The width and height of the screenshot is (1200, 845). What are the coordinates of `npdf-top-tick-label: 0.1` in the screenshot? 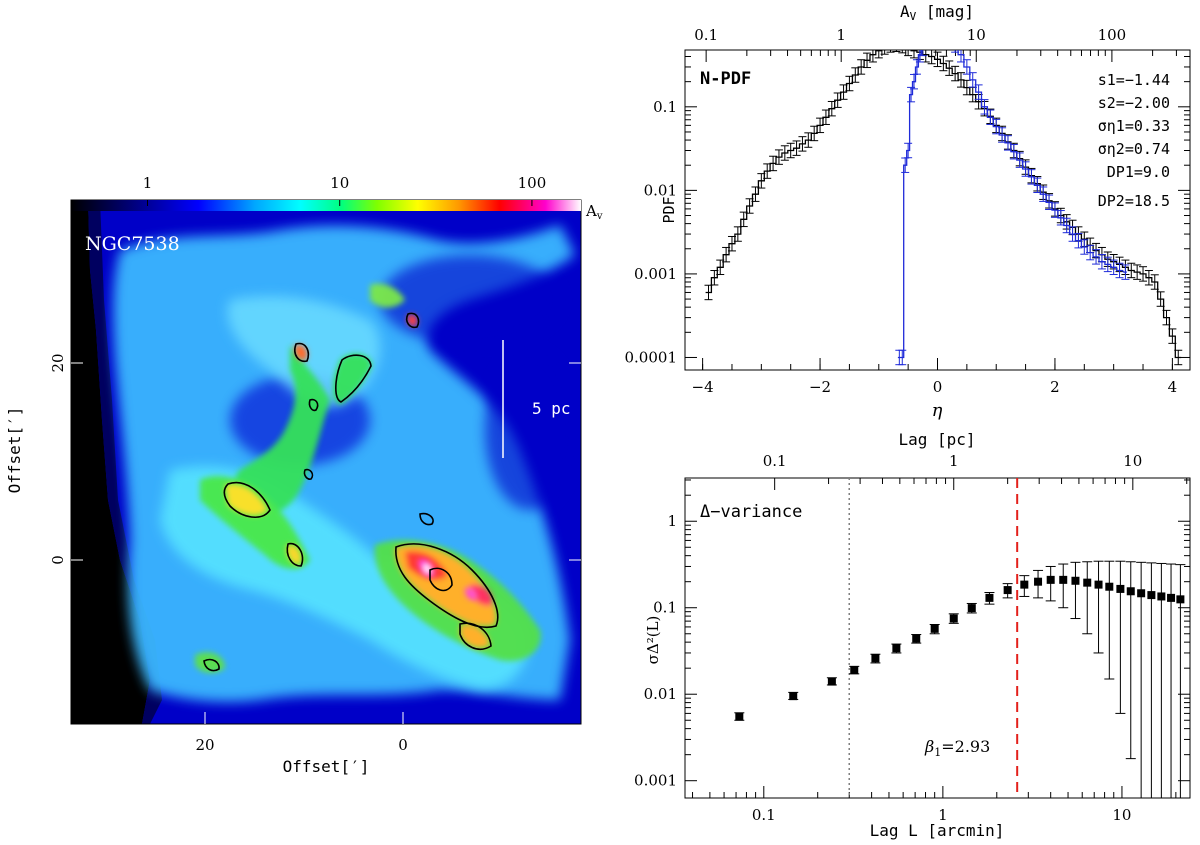 It's located at (706, 35).